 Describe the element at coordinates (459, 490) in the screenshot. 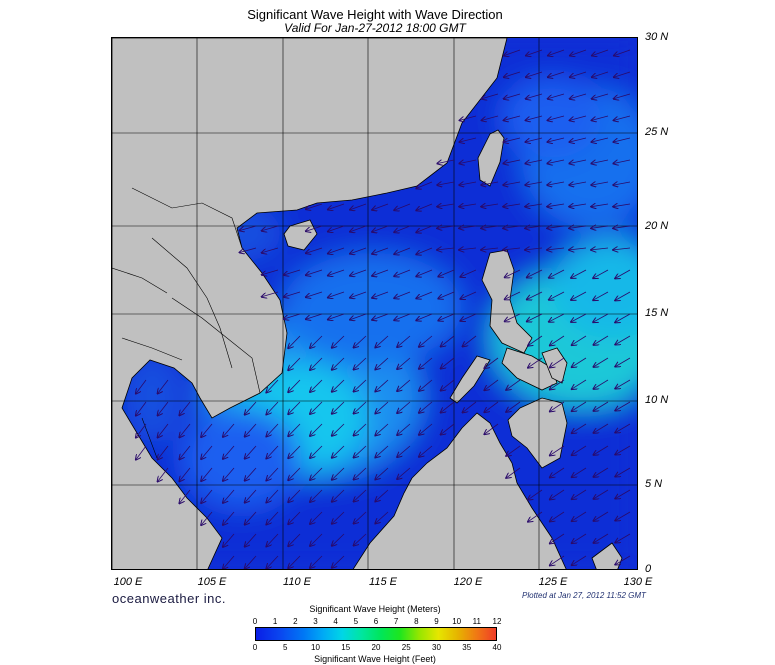

I see `borneo` at that location.